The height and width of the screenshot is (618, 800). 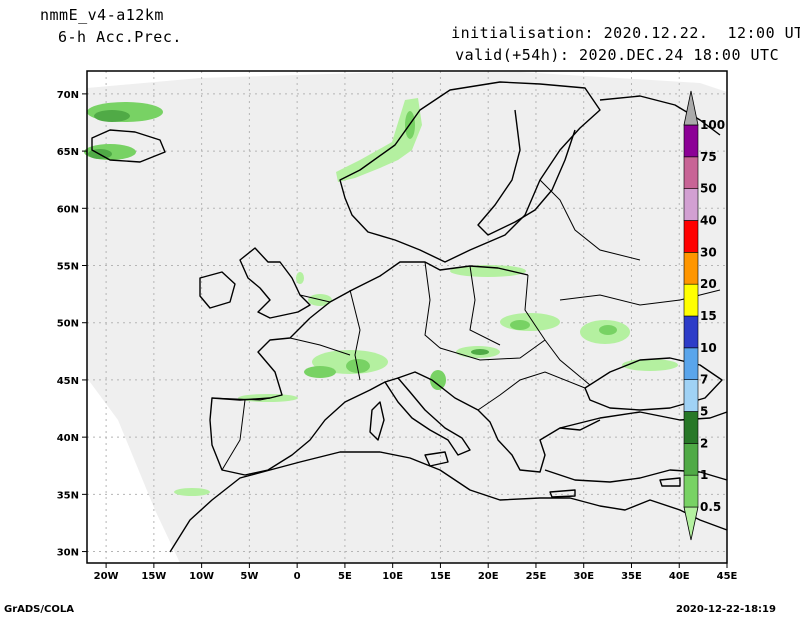 I want to click on lat-tick-label: 45N, so click(x=68, y=381).